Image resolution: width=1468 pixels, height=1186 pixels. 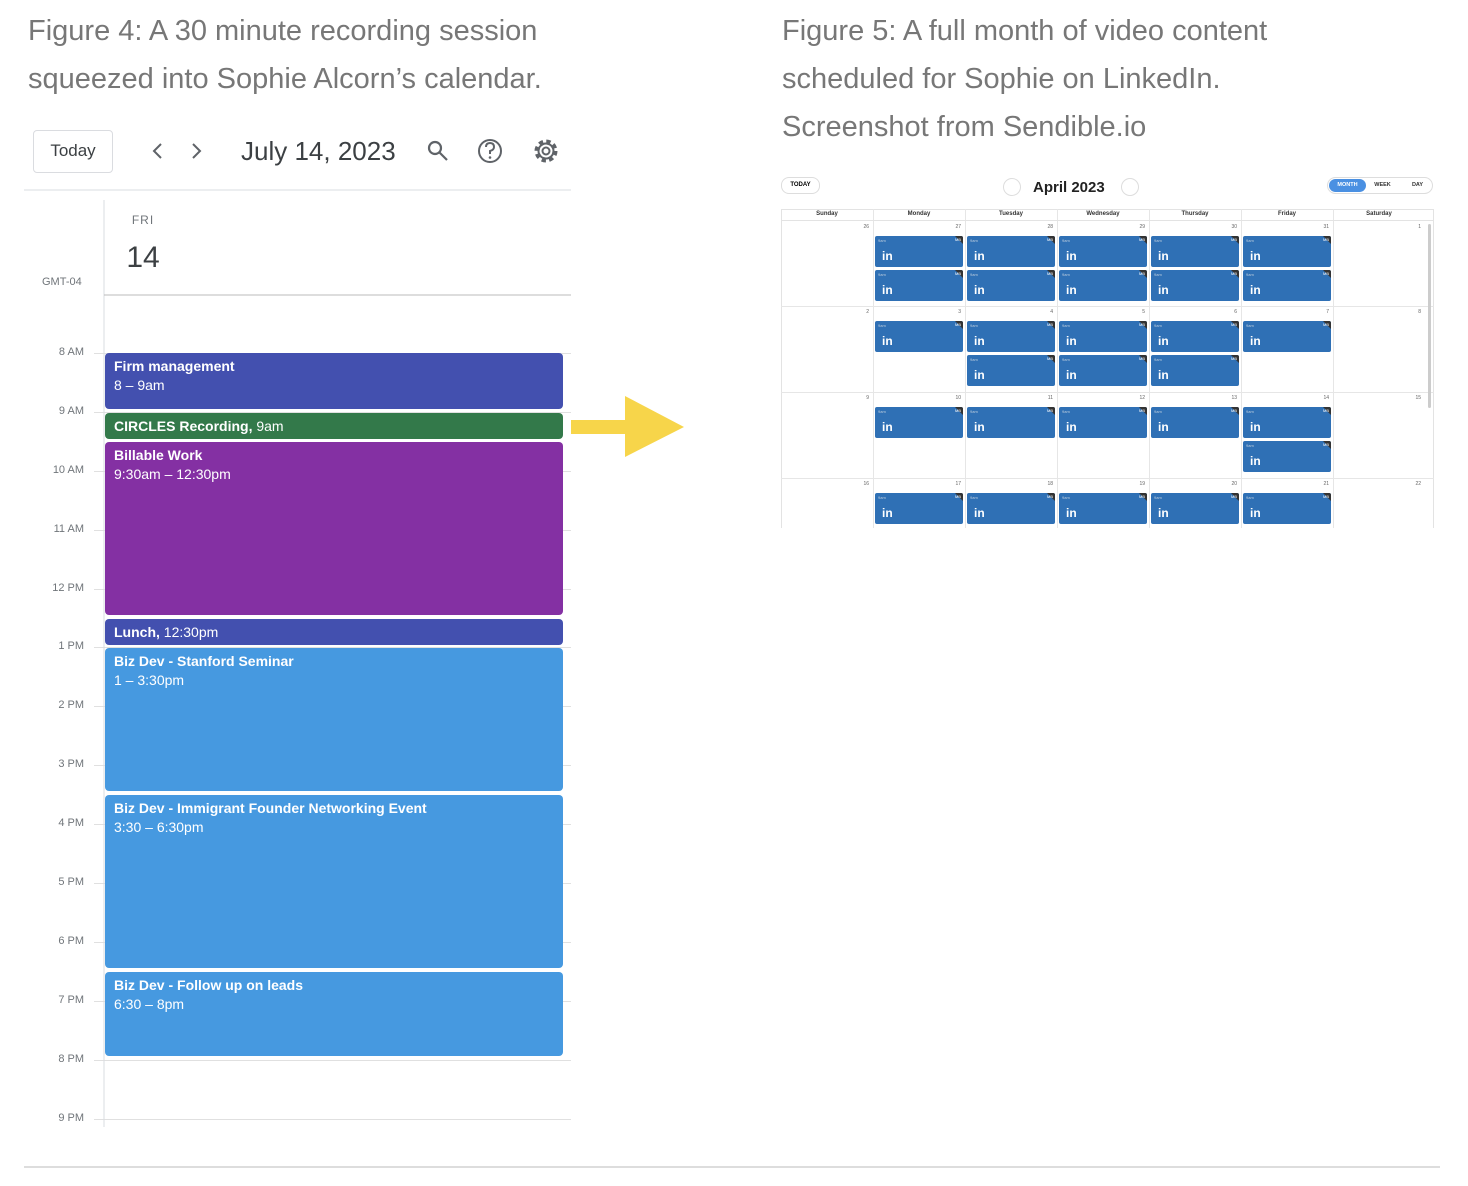 I want to click on day-number: 21, so click(x=1326, y=484).